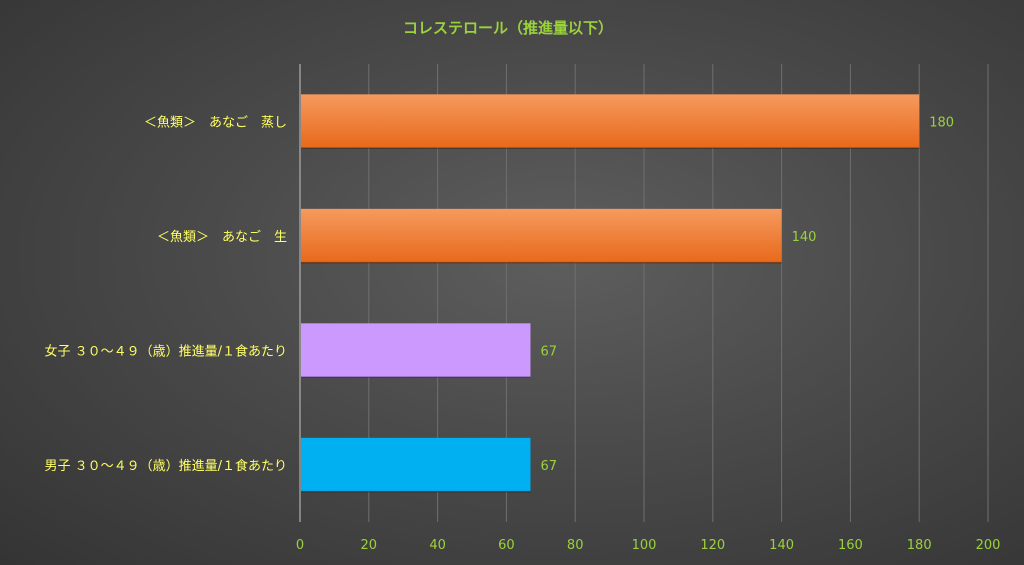 This screenshot has height=565, width=1024. I want to click on category-label: ＜魚類＞ あなご 蒸し, so click(215, 122).